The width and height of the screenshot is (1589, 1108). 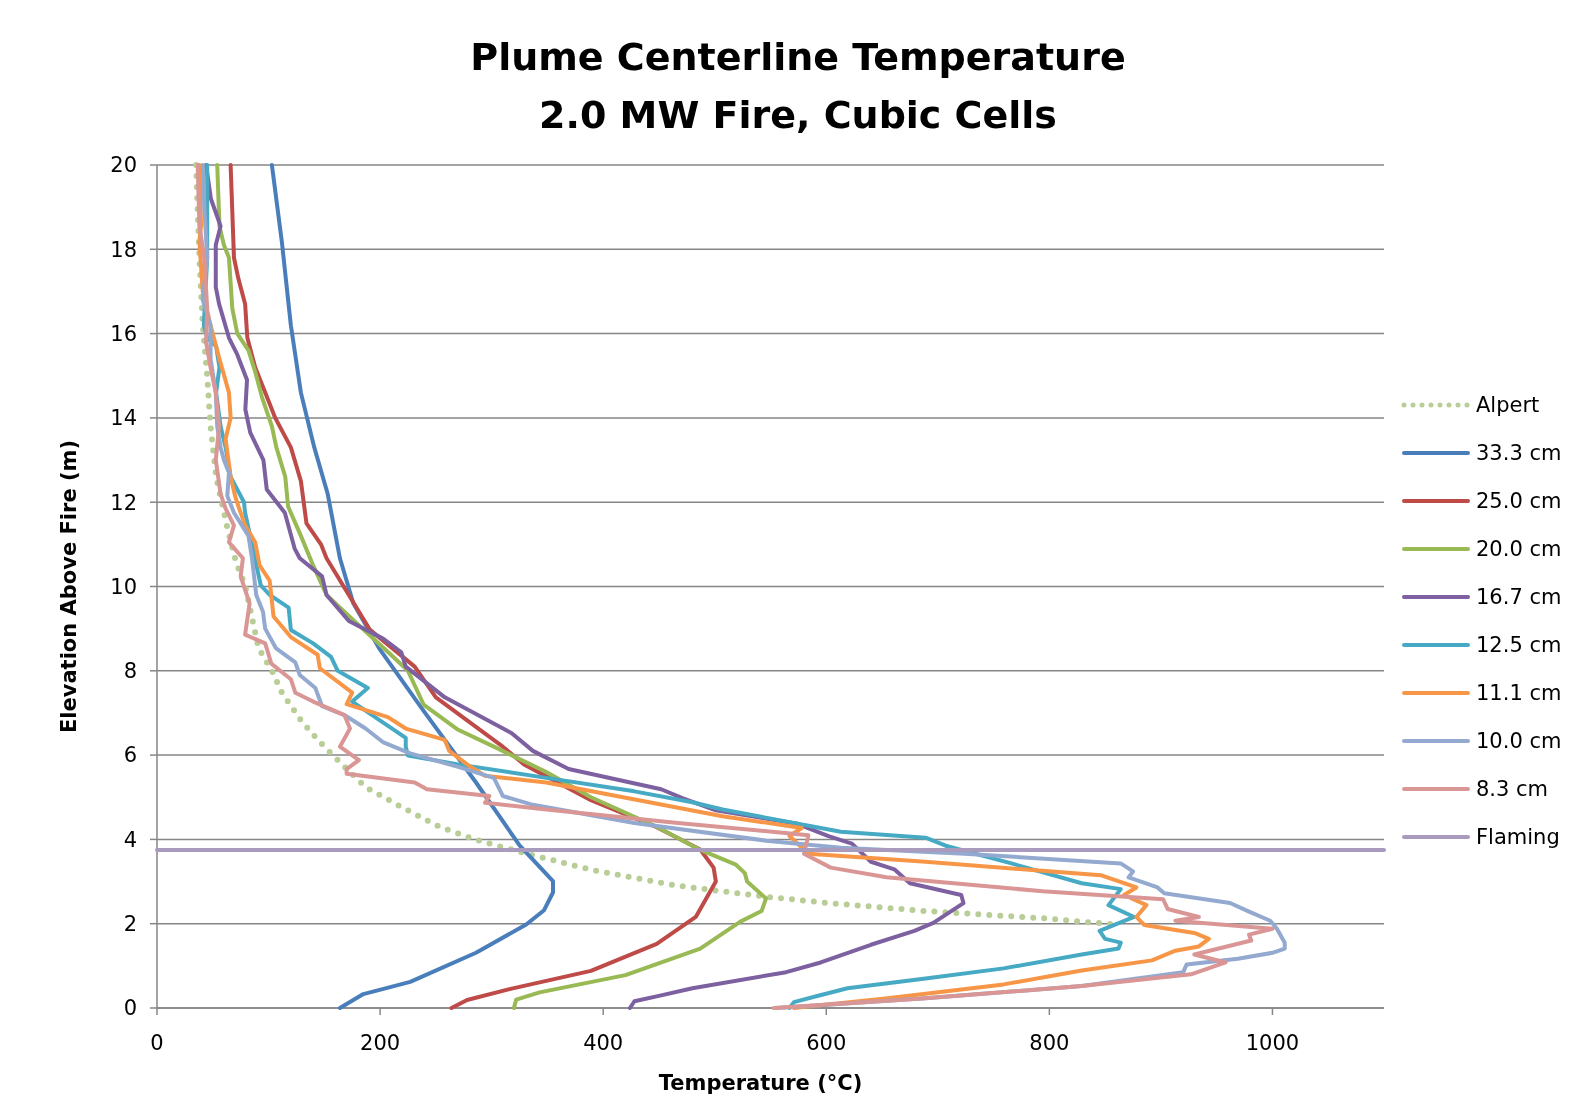 I want to click on x-tick-label: 1000, so click(x=1272, y=1043).